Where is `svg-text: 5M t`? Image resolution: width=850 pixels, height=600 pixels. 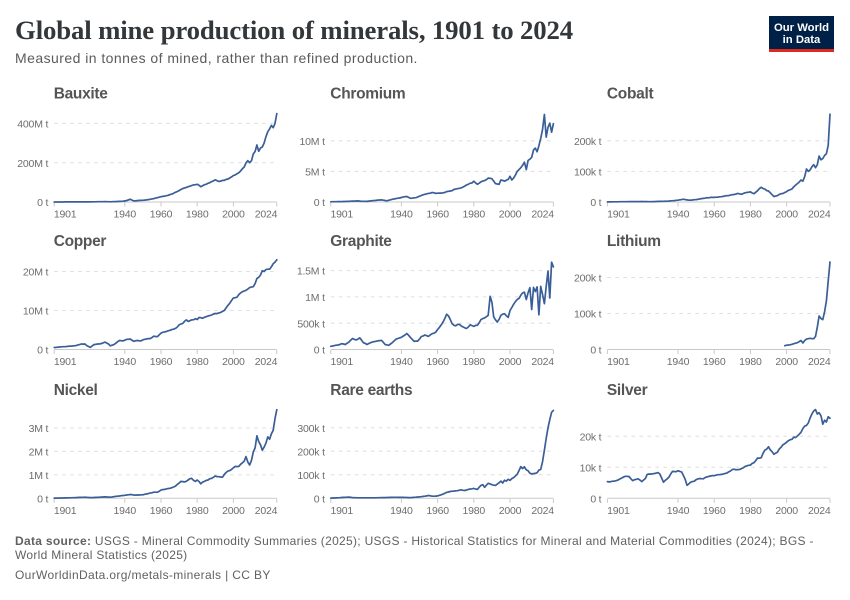
svg-text: 5M t is located at coordinates (315, 173).